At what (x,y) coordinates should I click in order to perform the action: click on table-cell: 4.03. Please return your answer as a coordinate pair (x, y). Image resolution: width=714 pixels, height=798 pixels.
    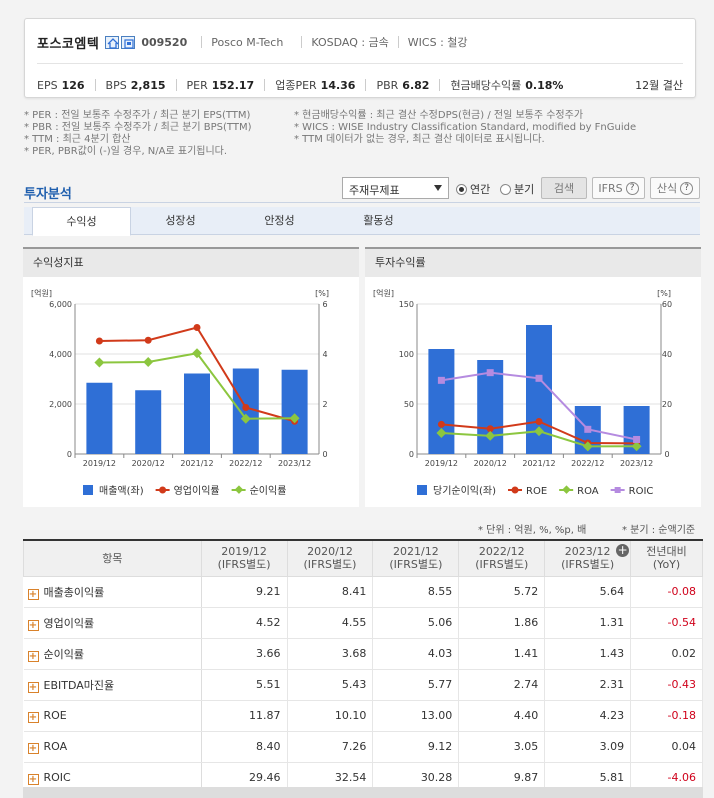
    Looking at the image, I should click on (416, 654).